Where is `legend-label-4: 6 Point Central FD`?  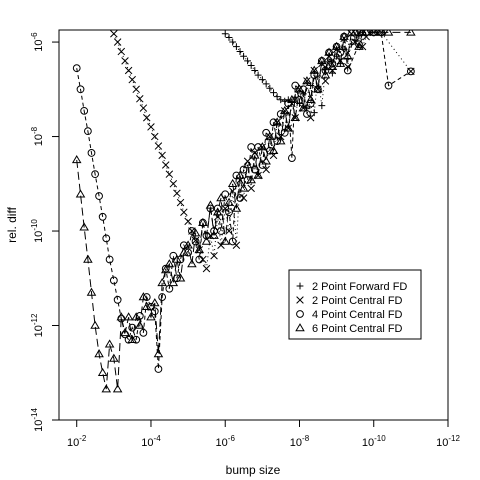
legend-label-4: 6 Point Central FD is located at coordinates (357, 329).